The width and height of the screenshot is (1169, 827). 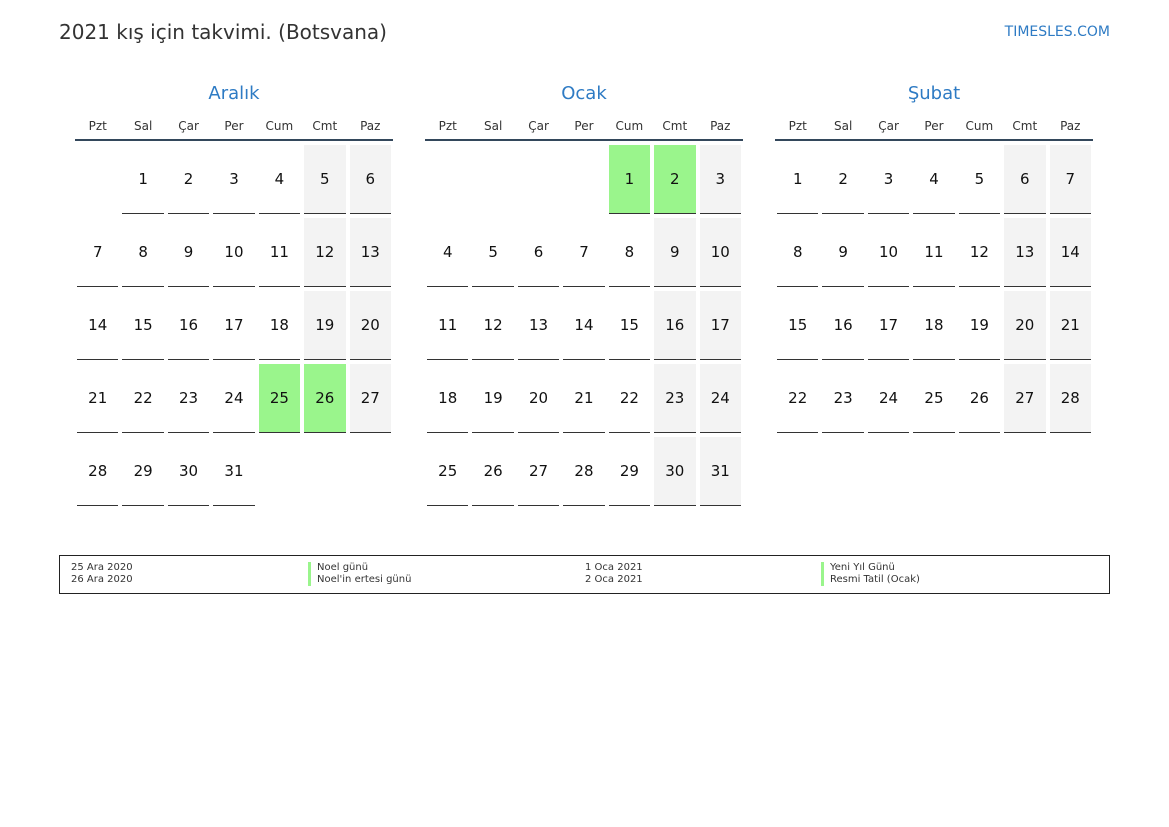 I want to click on weekend-day-cell: 12, so click(x=324, y=250).